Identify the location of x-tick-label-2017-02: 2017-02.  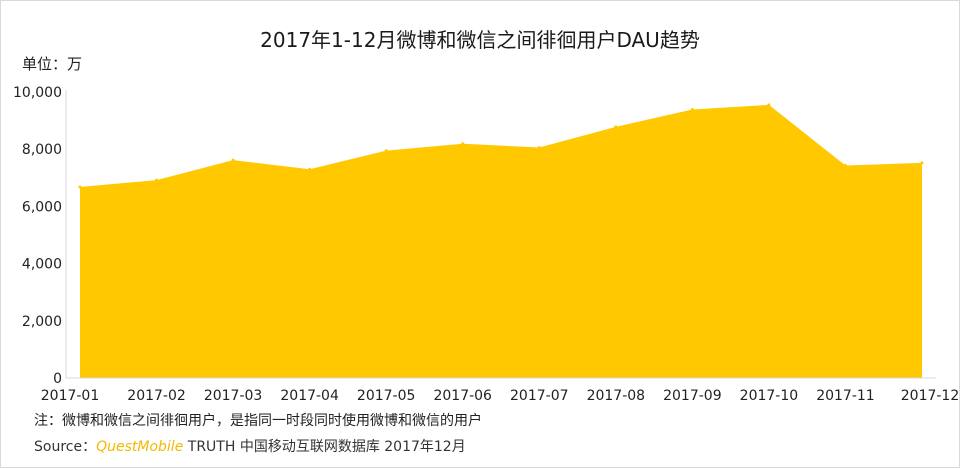
(156, 396).